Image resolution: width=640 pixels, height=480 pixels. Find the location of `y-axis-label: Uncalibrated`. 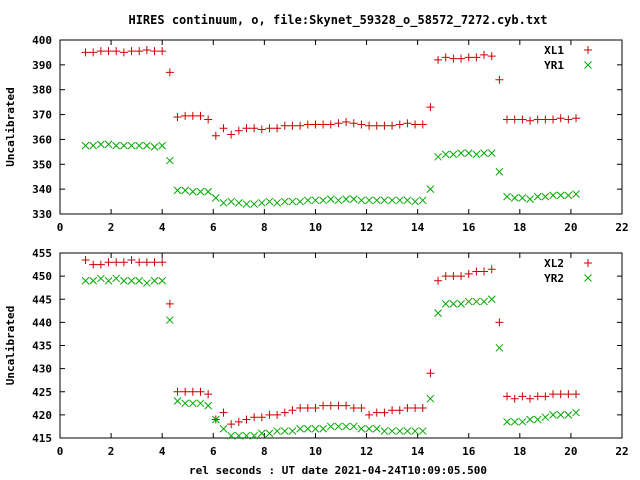

y-axis-label: Uncalibrated is located at coordinates (10, 126).